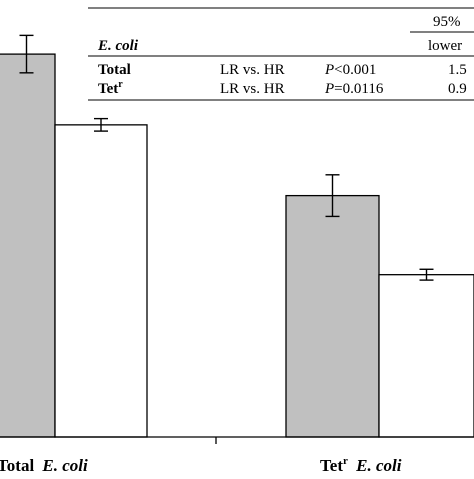 This screenshot has width=474, height=479. I want to click on ci-subheader: lower, so click(445, 46).